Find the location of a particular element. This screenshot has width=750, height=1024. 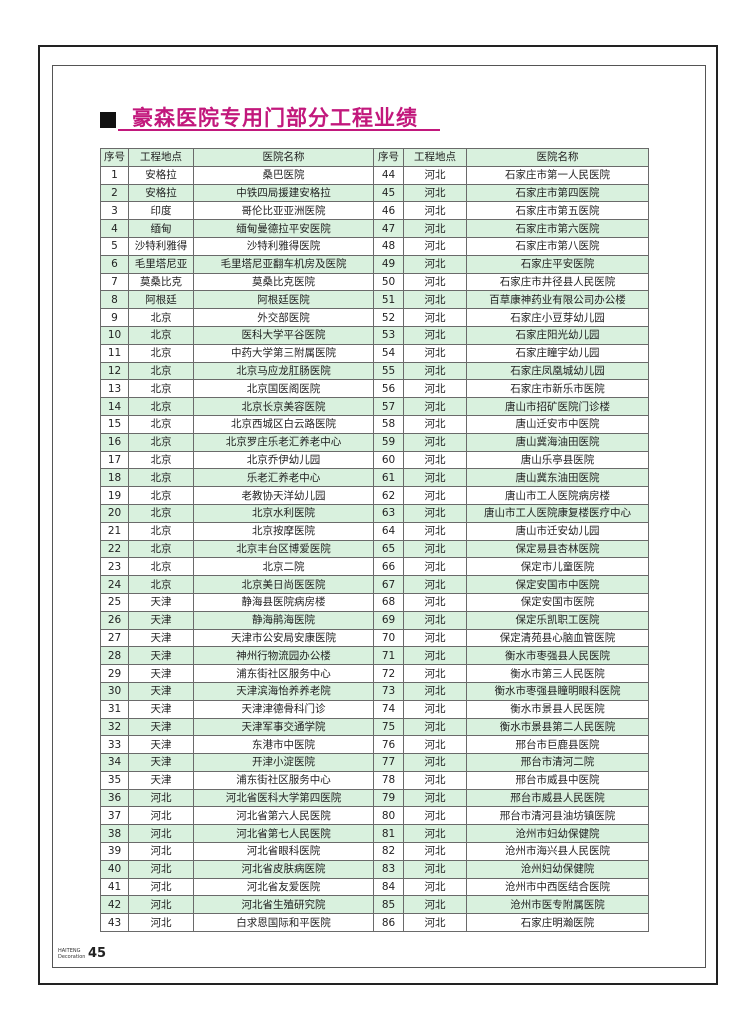

table-cell: 2 is located at coordinates (114, 193).